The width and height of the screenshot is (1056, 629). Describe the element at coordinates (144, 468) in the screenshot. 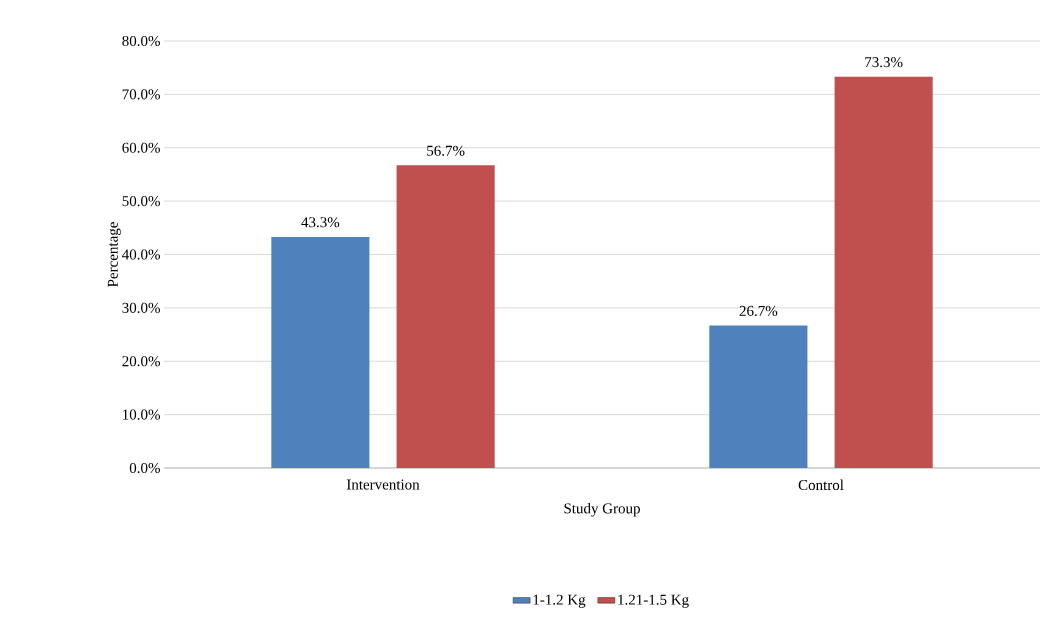

I see `y-tick-label: 0.0%` at that location.